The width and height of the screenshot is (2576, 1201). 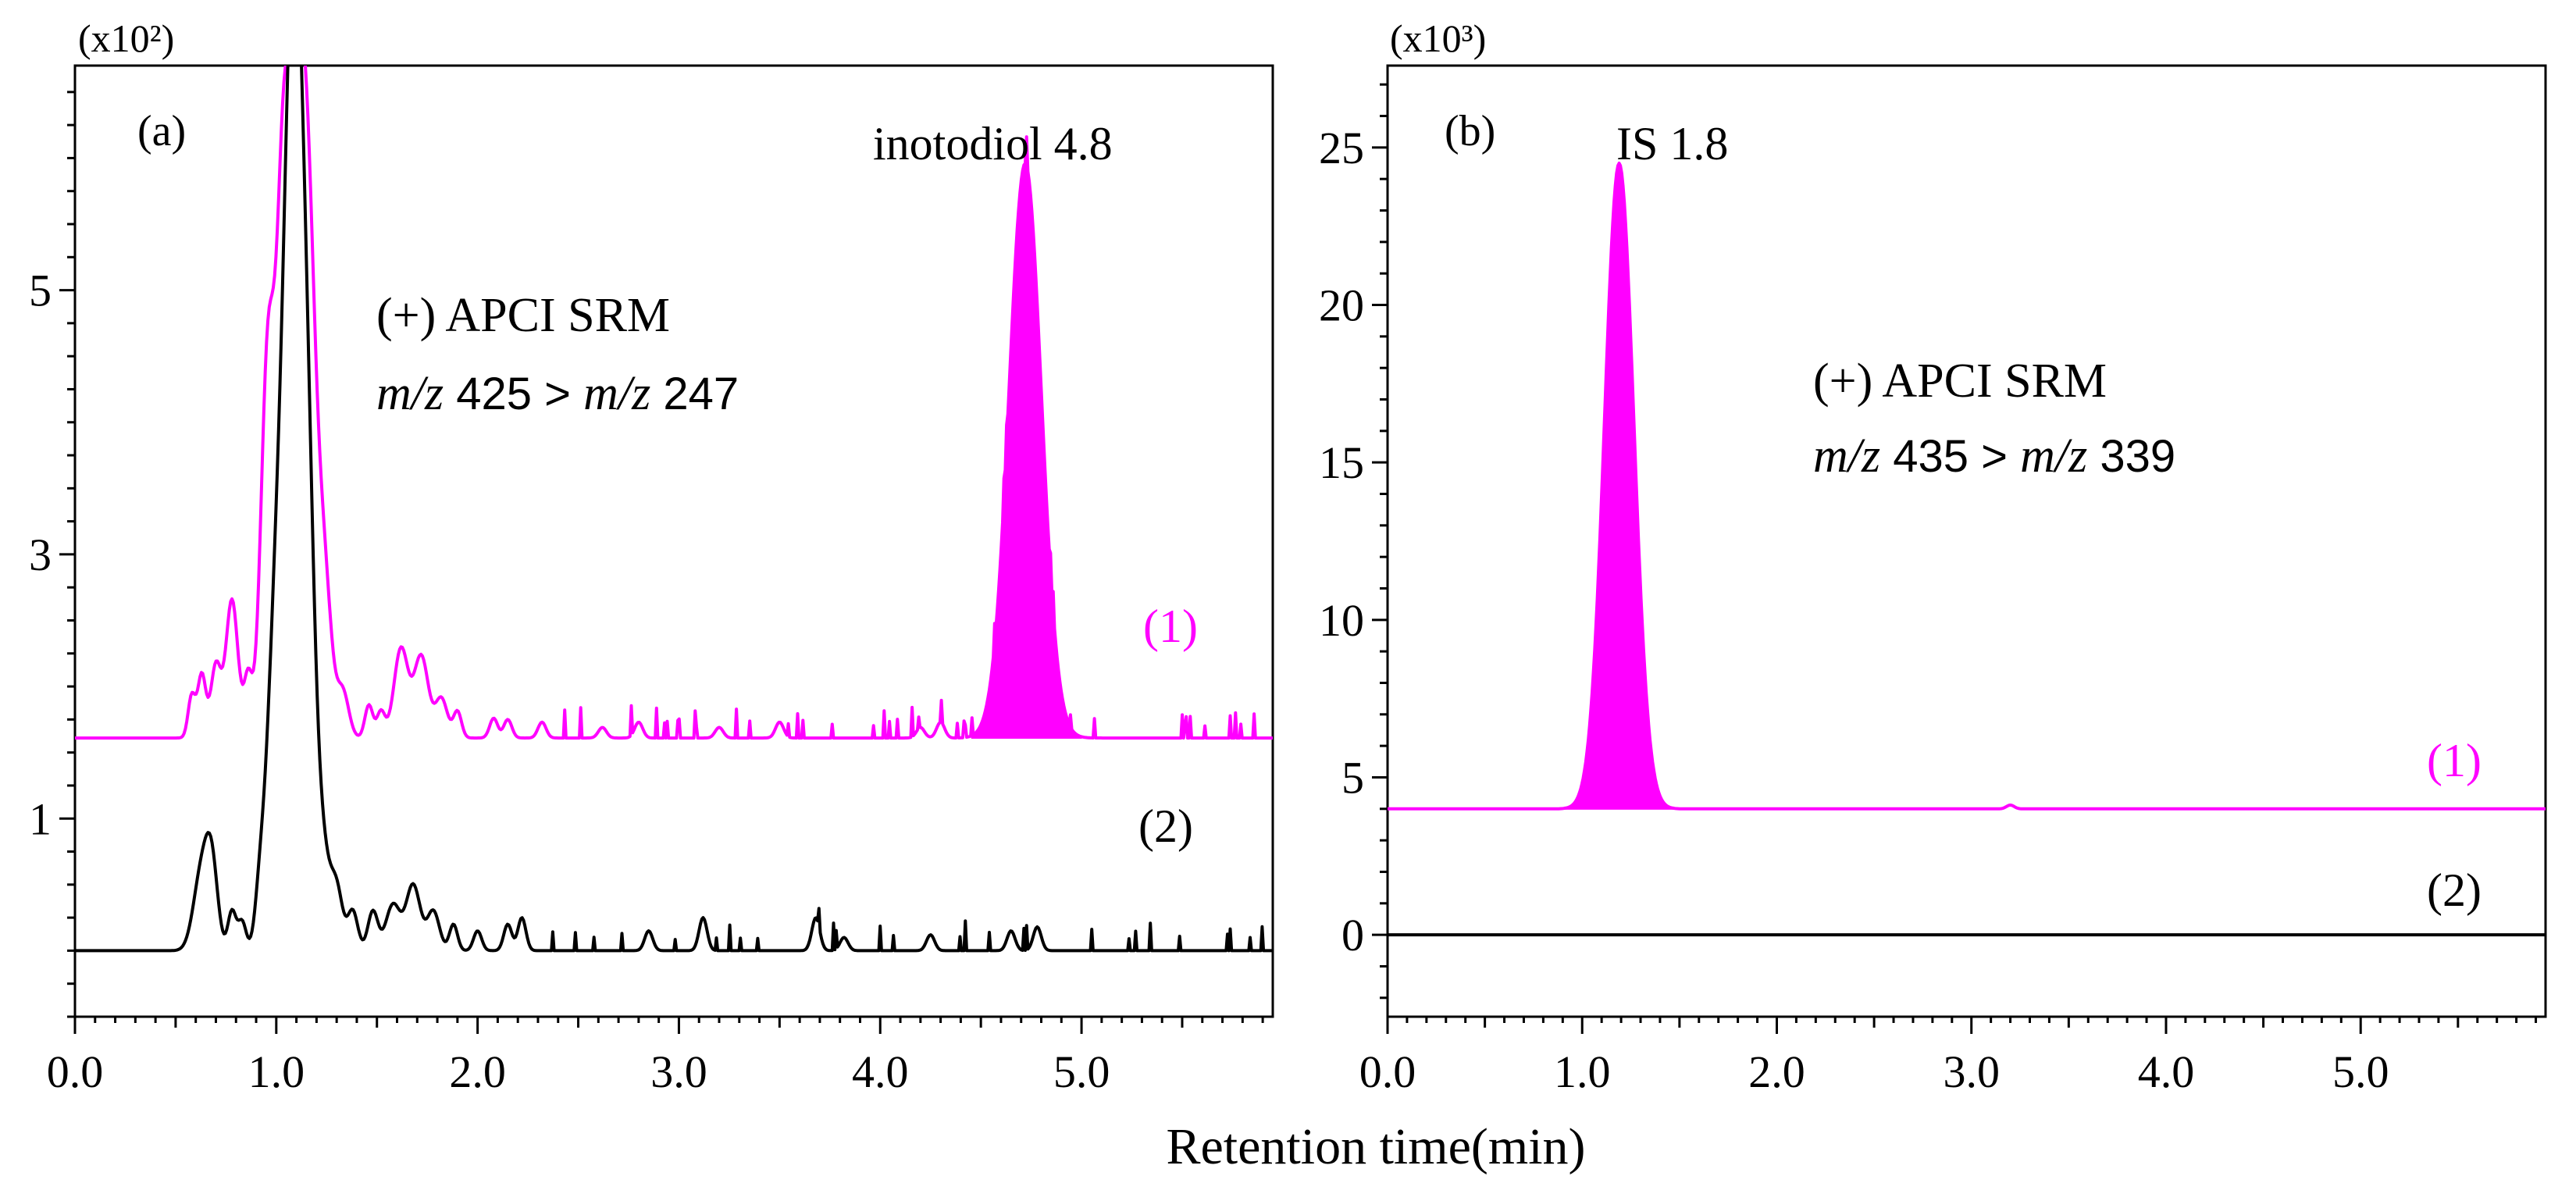 I want to click on panel-b-multiplier: (x10³), so click(x=1438, y=38).